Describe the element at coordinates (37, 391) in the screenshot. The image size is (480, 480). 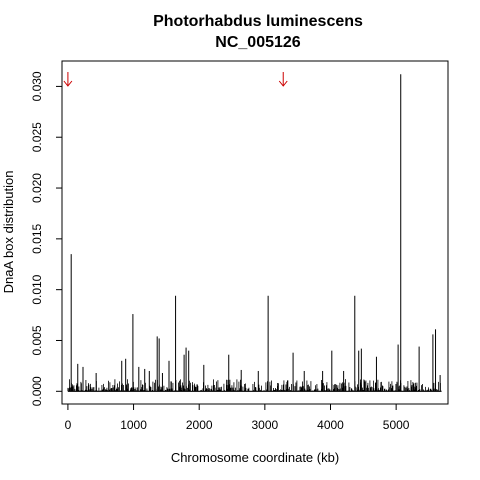
I see `y-tick-label: 0.000` at that location.